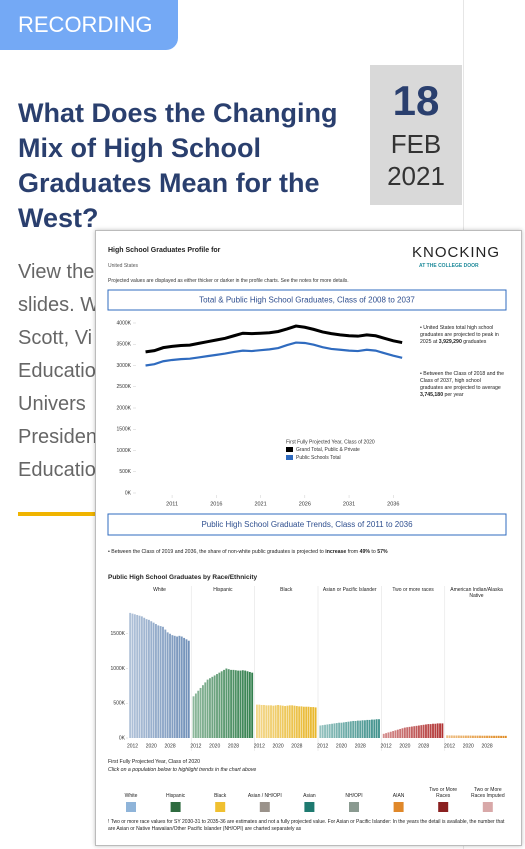 This screenshot has height=849, width=525. I want to click on date-year: 2021, so click(416, 176).